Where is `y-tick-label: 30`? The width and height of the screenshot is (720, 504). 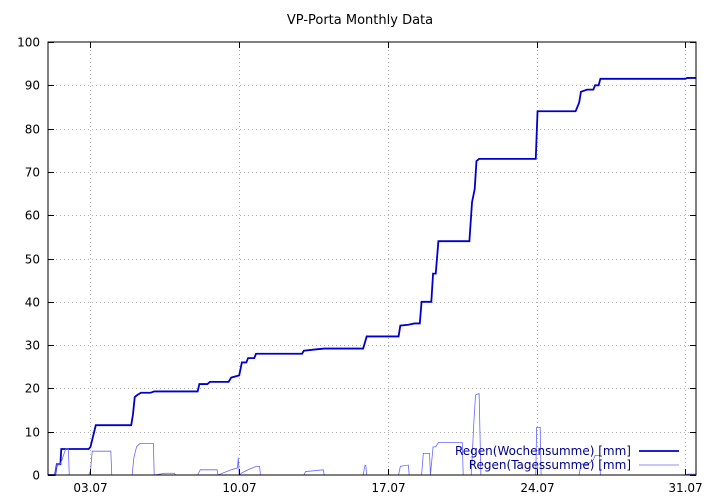
y-tick-label: 30 is located at coordinates (32, 346).